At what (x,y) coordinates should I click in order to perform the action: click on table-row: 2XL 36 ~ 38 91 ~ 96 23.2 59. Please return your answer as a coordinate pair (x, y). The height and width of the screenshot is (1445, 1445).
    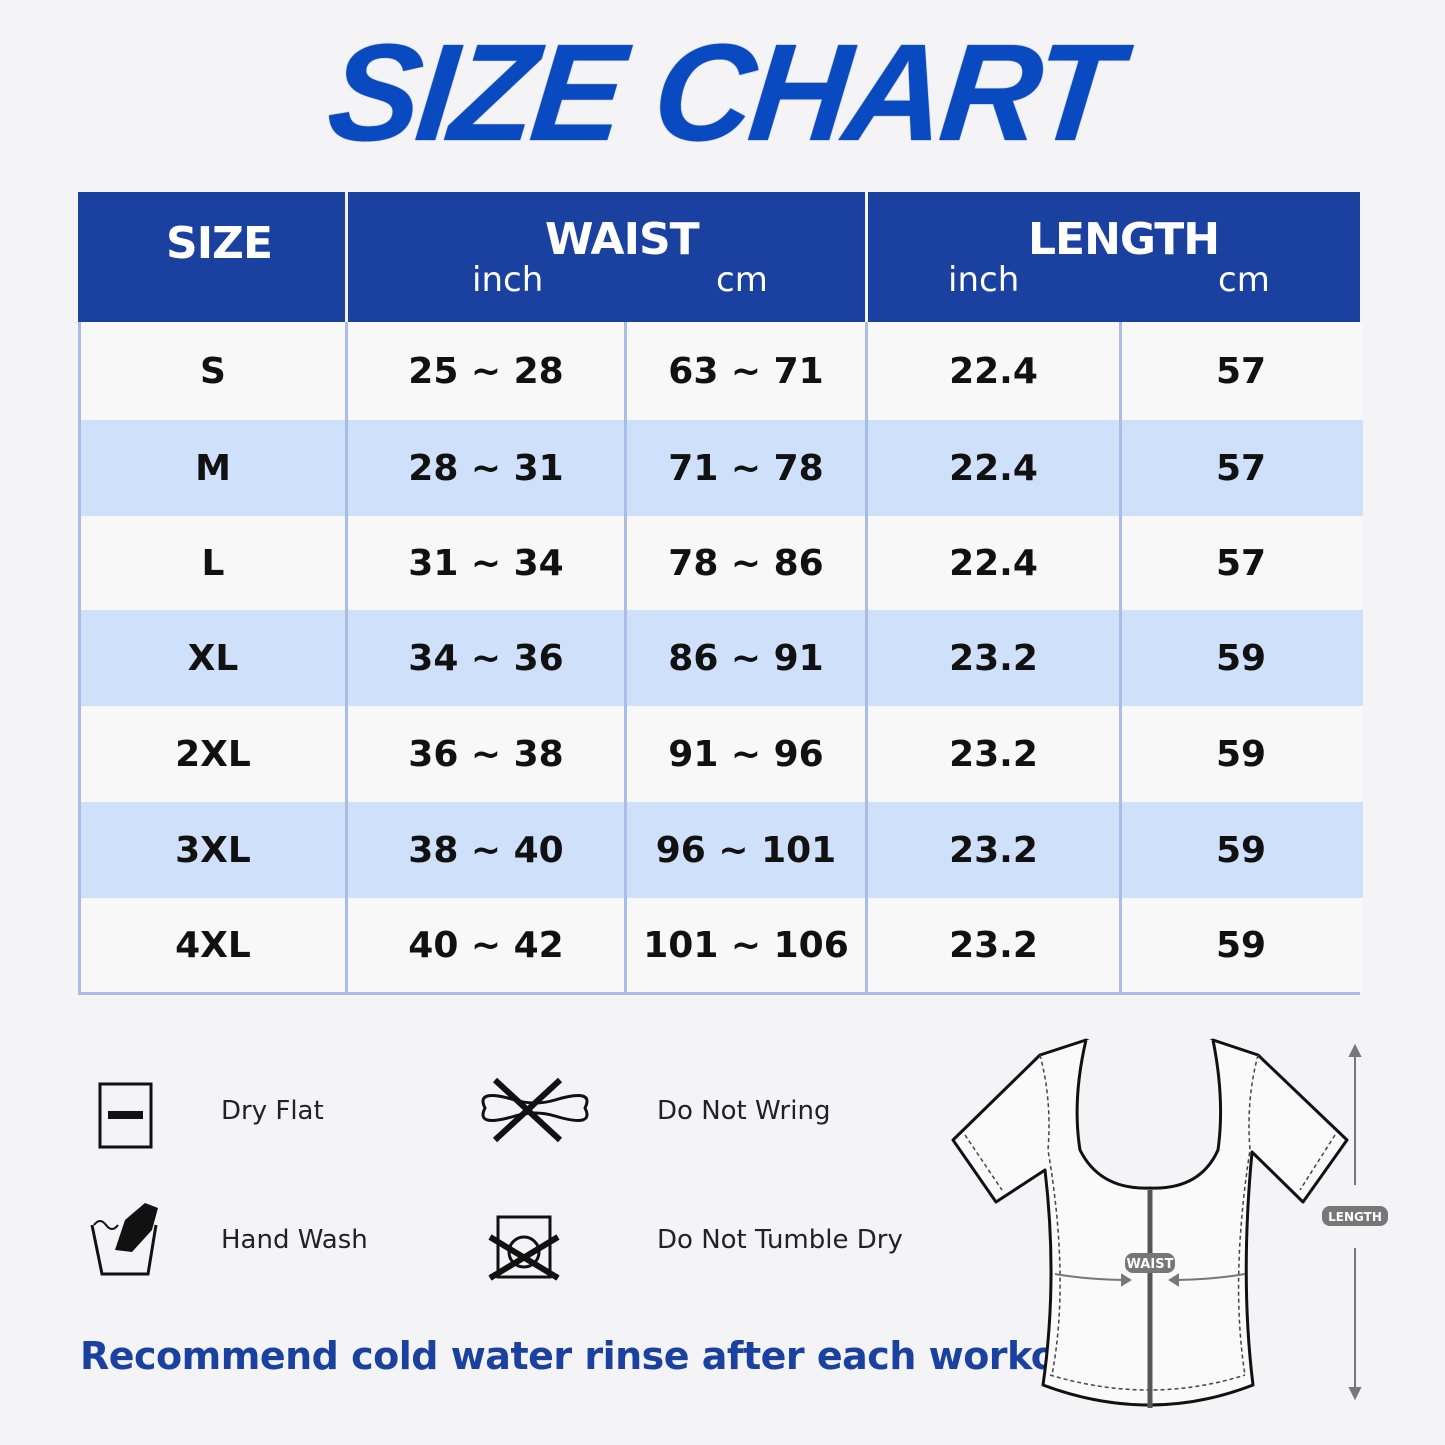
    Looking at the image, I should click on (722, 754).